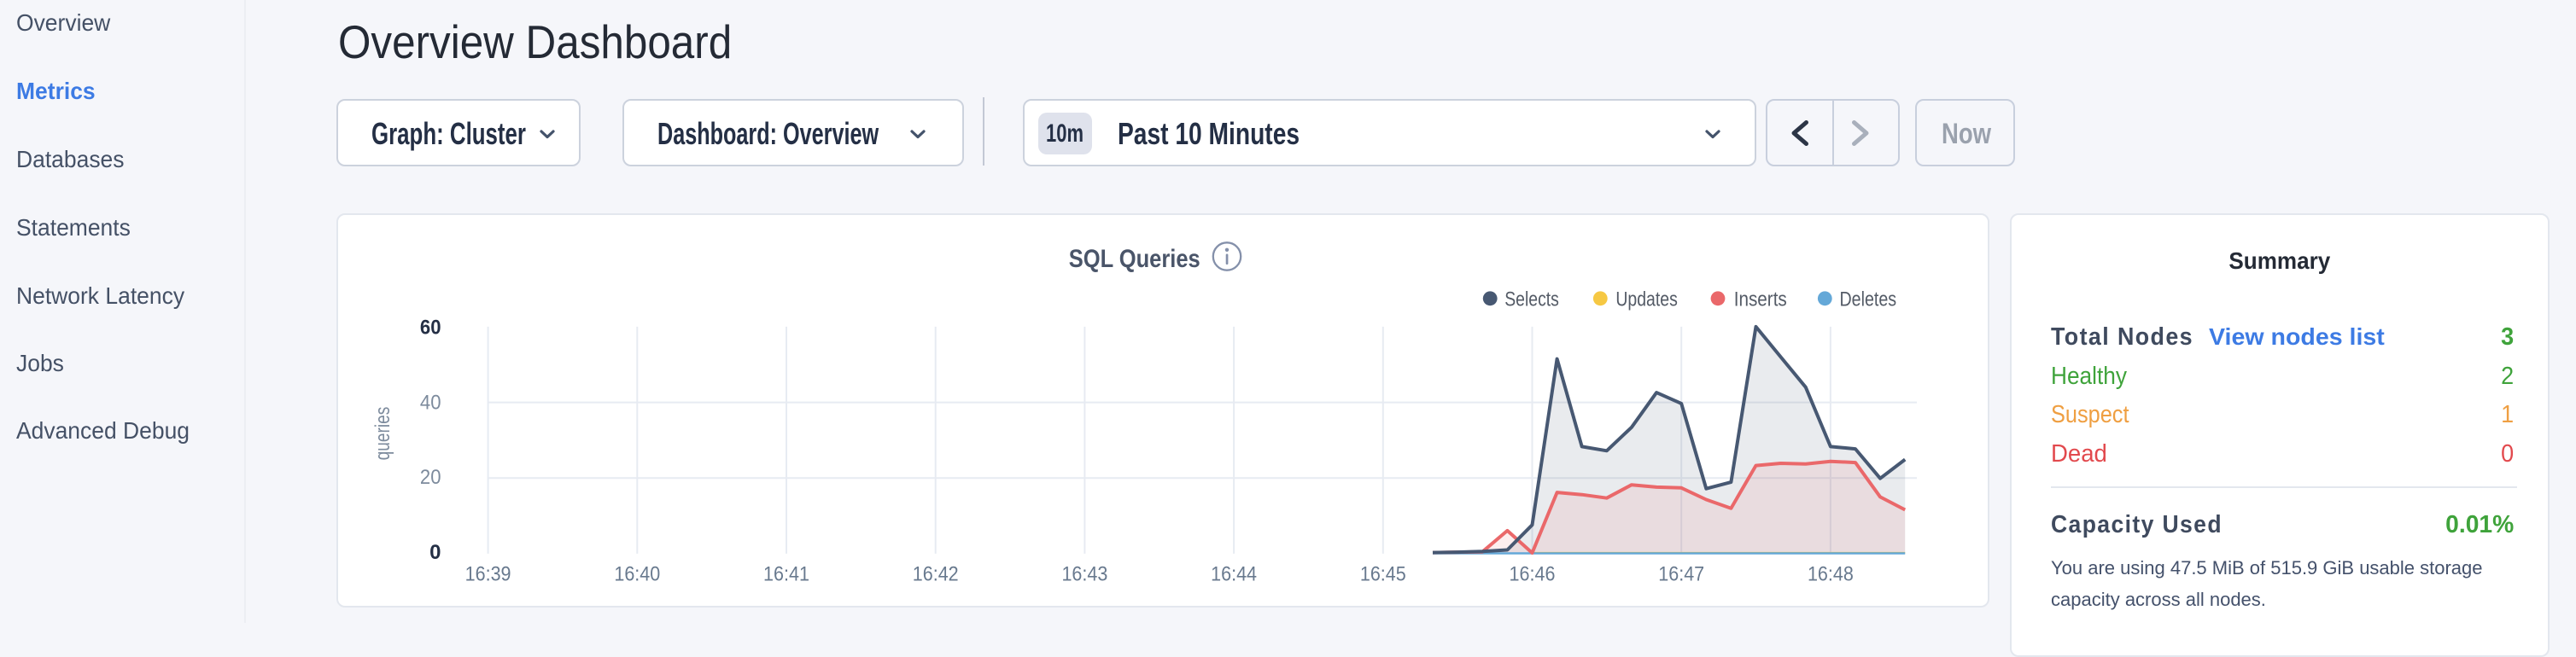  Describe the element at coordinates (430, 403) in the screenshot. I see `svg-text: 40` at that location.